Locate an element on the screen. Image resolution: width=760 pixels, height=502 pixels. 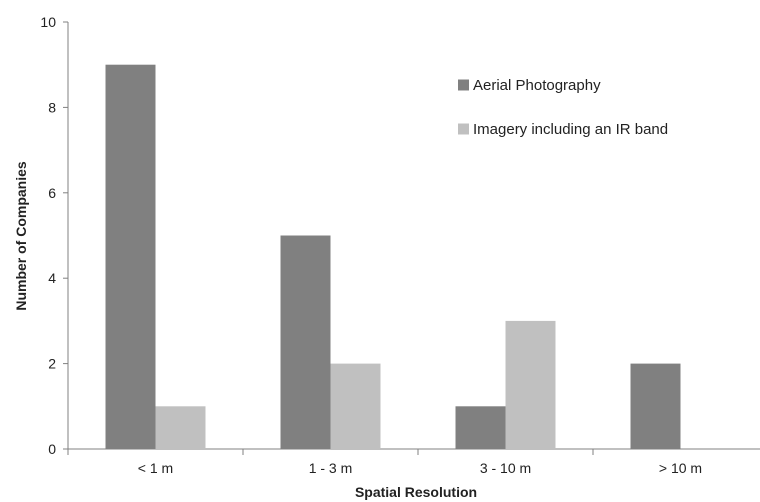
legend-label: Imagery including an IR band is located at coordinates (570, 129).